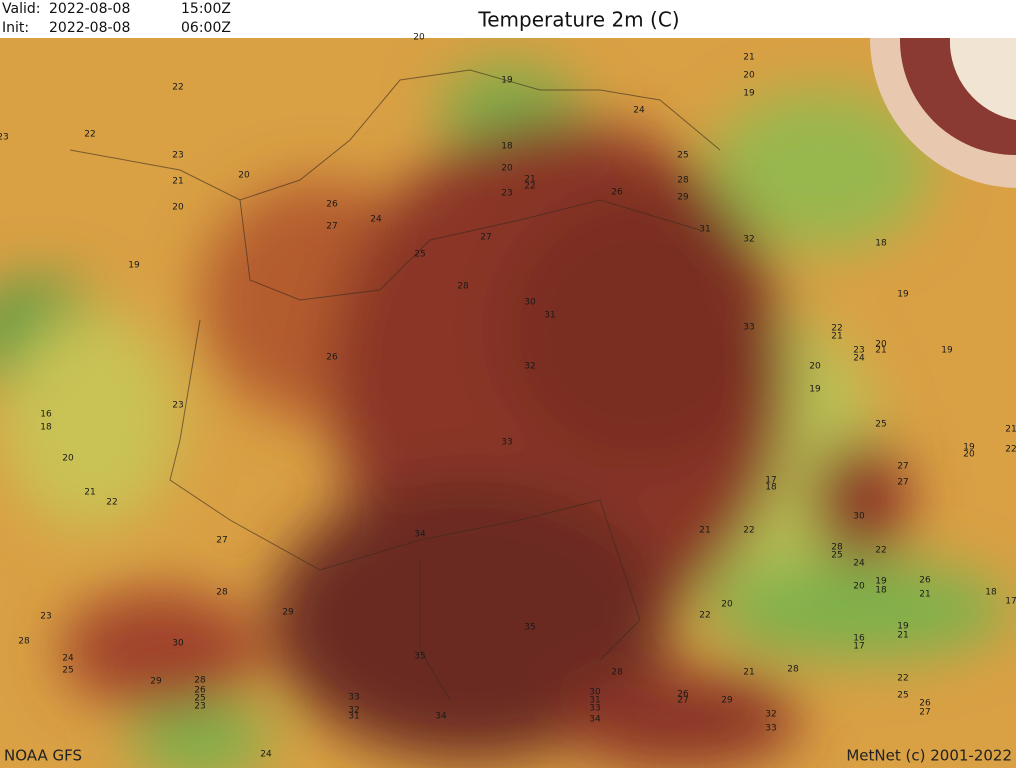 The height and width of the screenshot is (768, 1016). I want to click on header-bar, so click(508, 19).